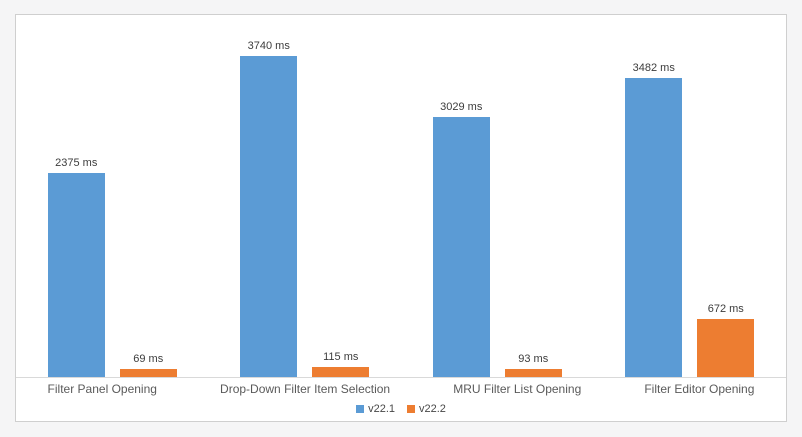  What do you see at coordinates (432, 409) in the screenshot?
I see `legend-label: v22.2` at bounding box center [432, 409].